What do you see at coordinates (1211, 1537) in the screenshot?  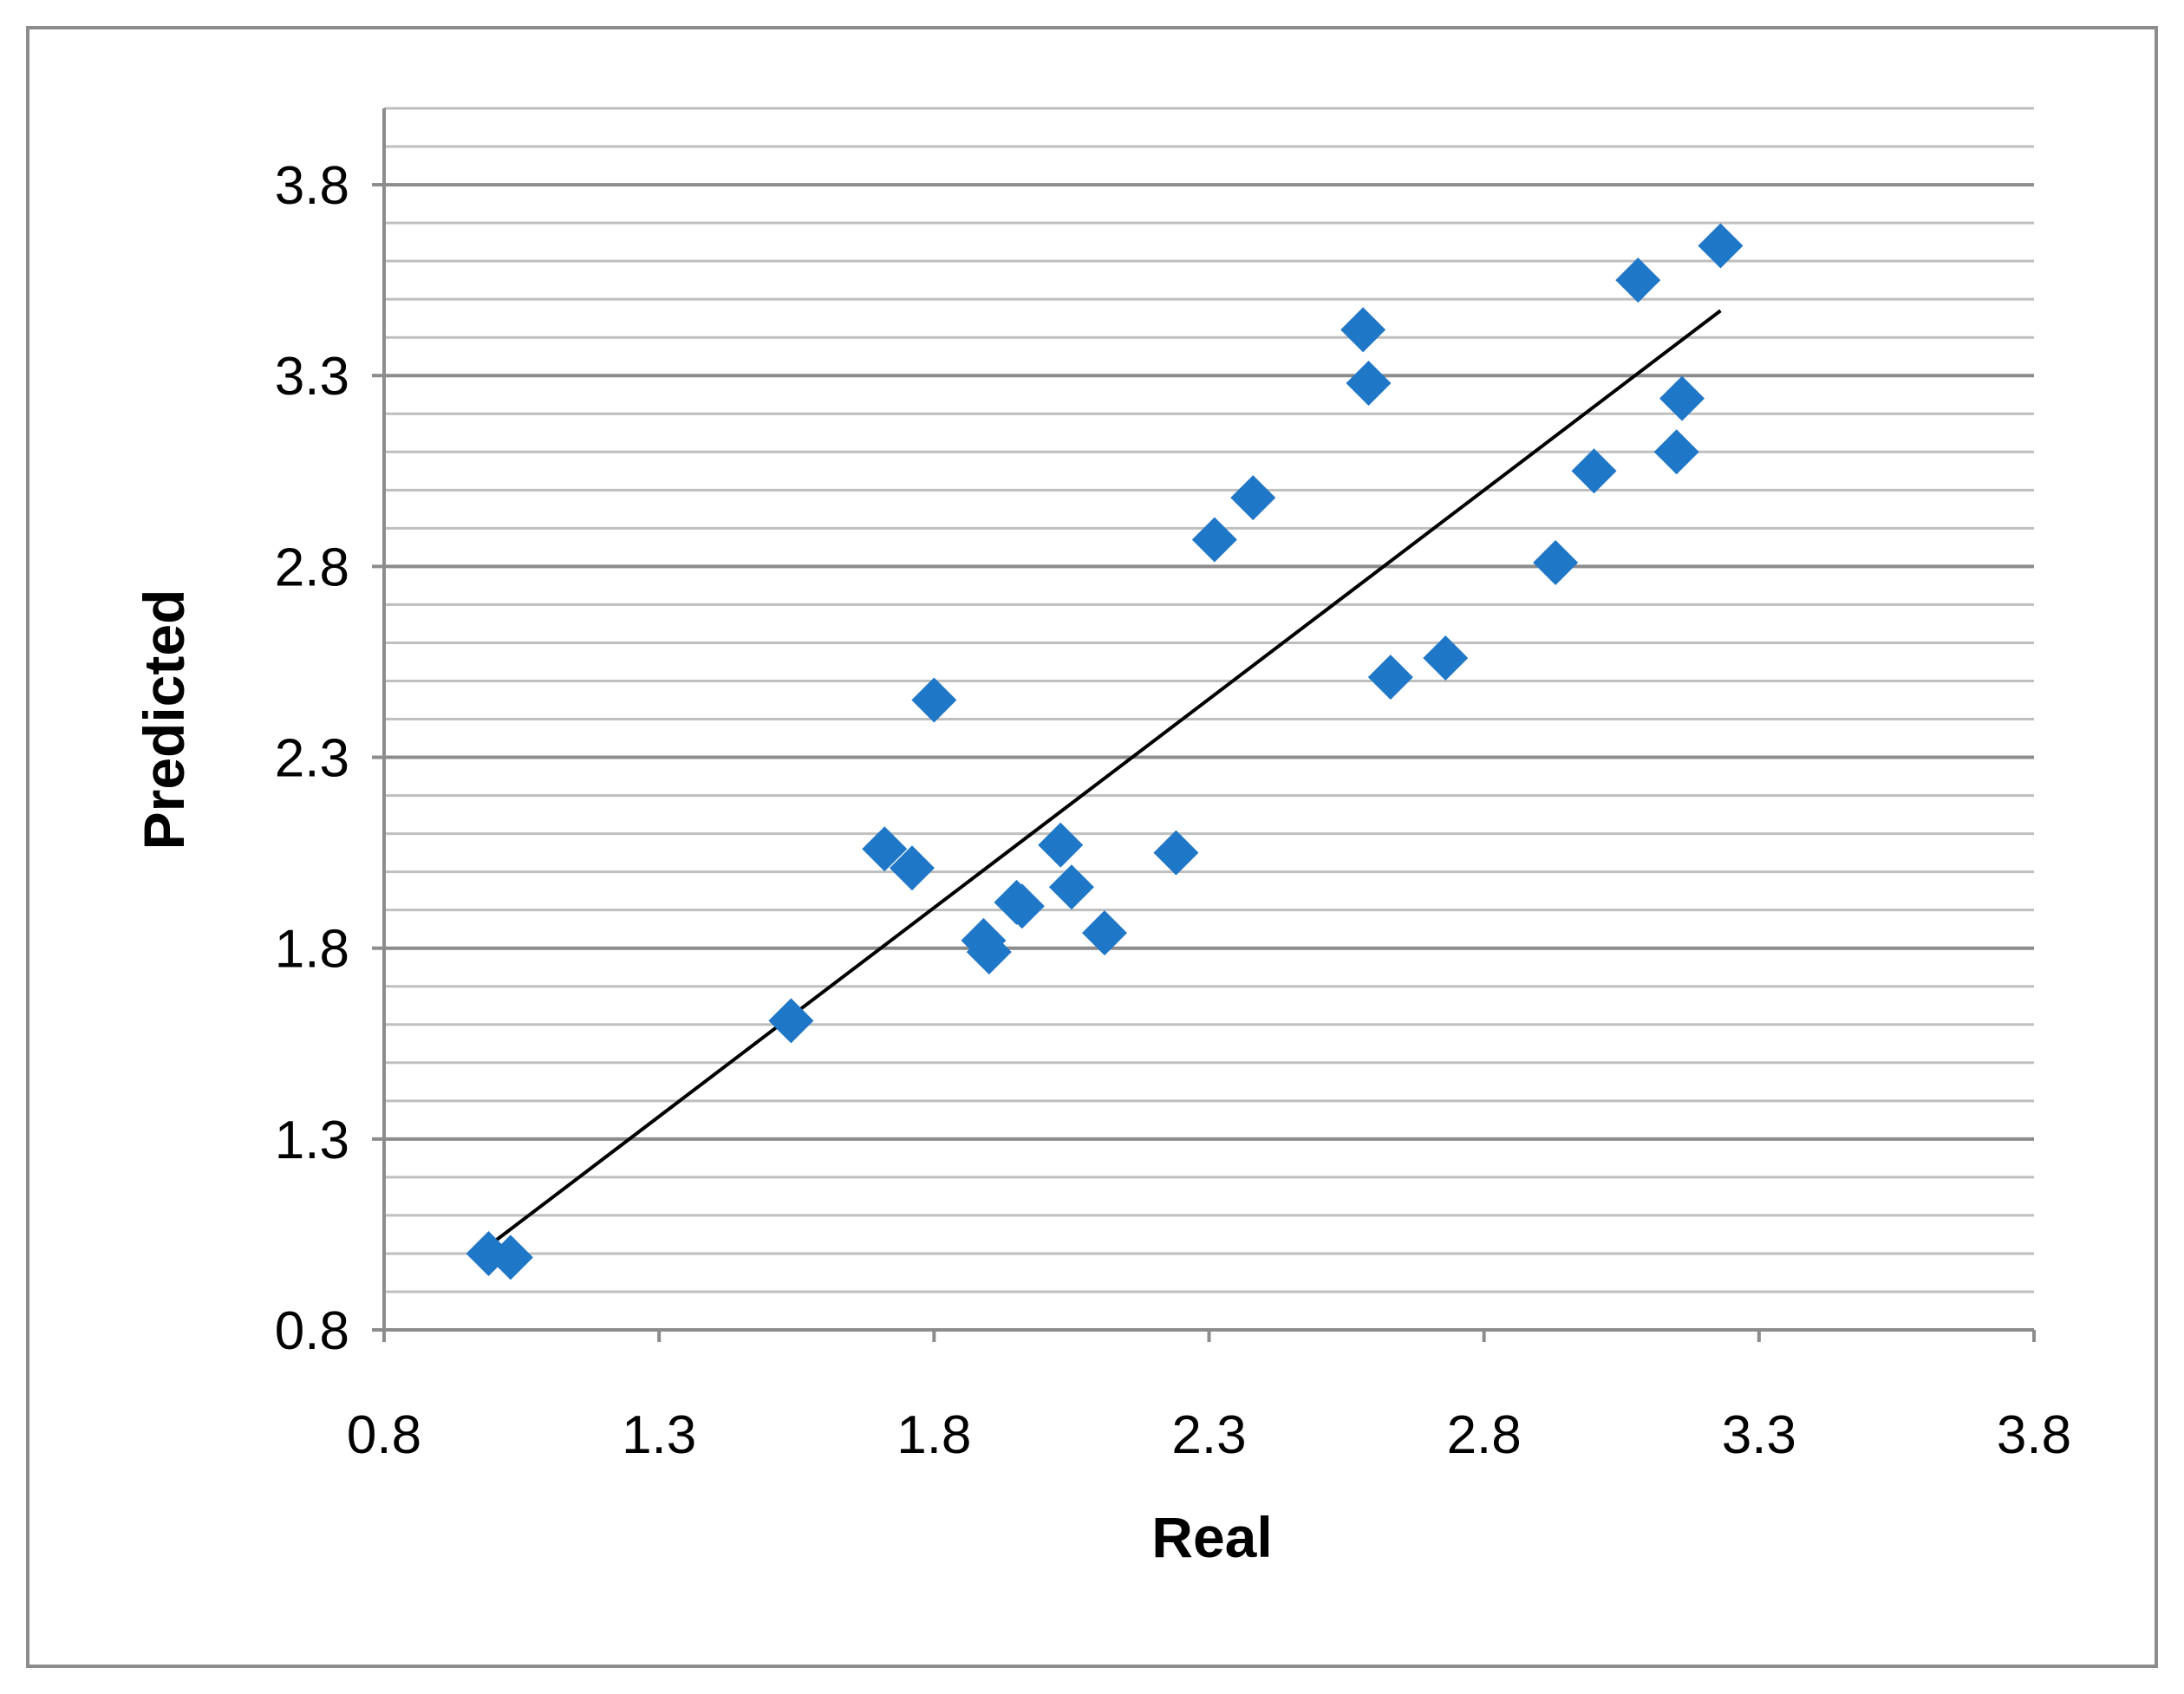 I see `x-axis-title: Real` at bounding box center [1211, 1537].